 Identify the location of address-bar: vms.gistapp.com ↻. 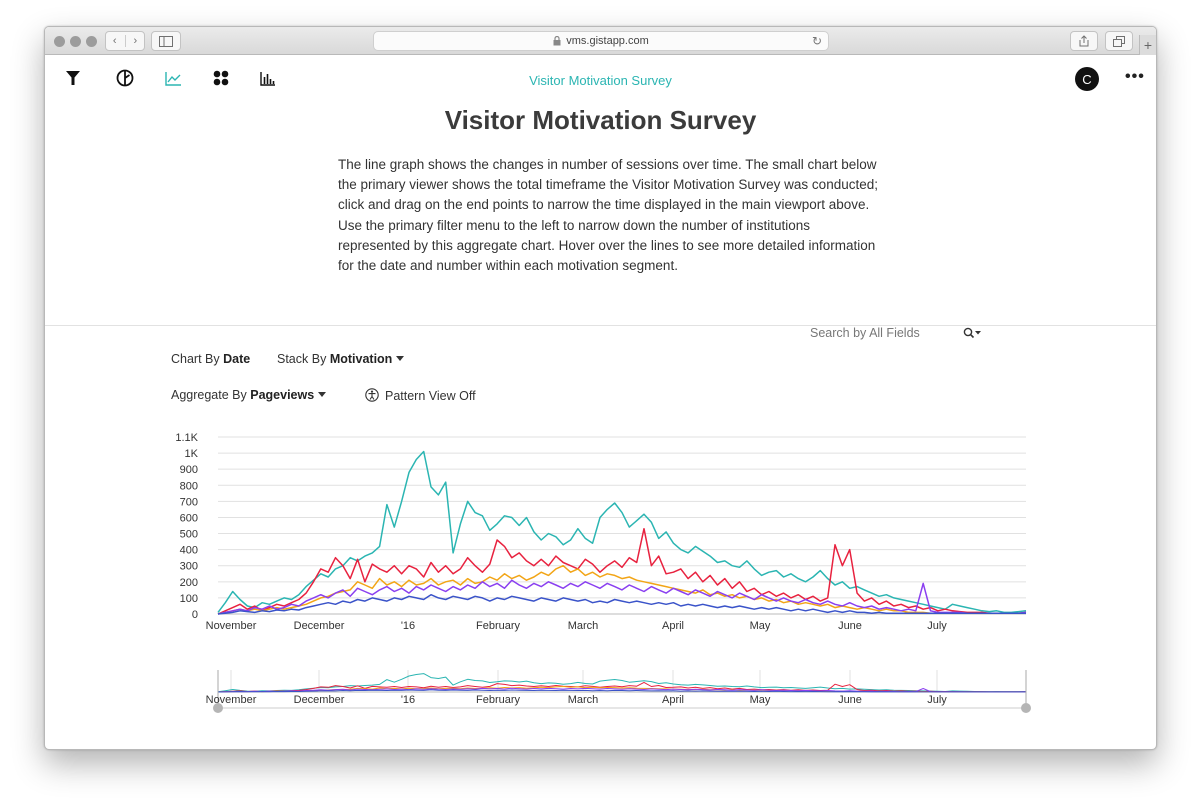
(601, 41).